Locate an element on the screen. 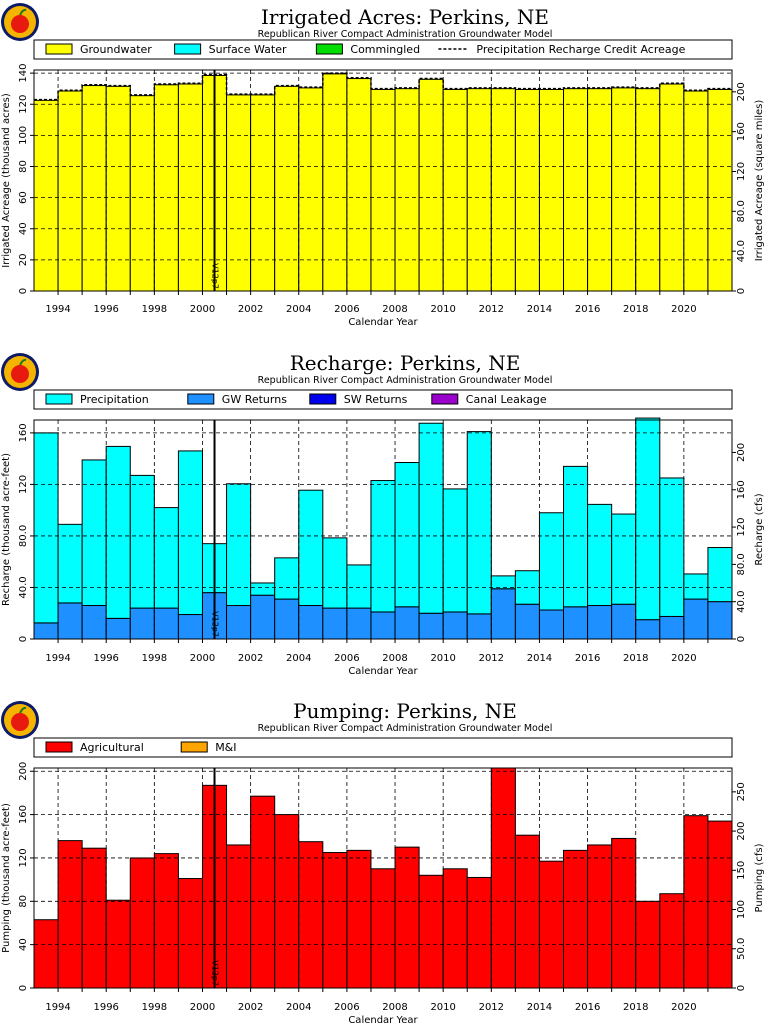 The height and width of the screenshot is (1024, 768). y-tick-label: 100 is located at coordinates (23, 135).